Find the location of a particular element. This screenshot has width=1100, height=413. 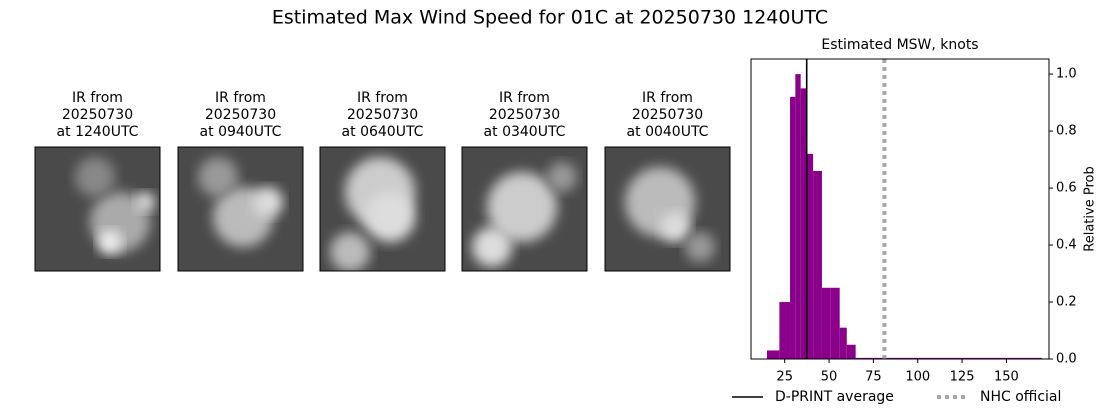

panel-caption: at 1240UTC is located at coordinates (98, 132).